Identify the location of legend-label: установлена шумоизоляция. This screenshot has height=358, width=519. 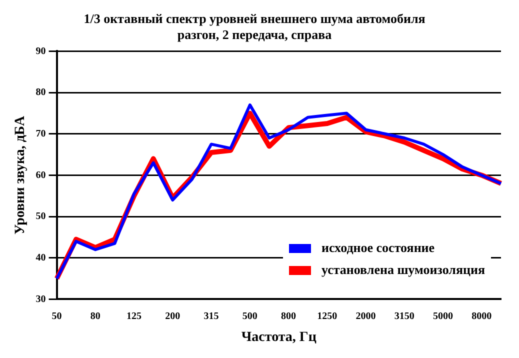
(403, 270).